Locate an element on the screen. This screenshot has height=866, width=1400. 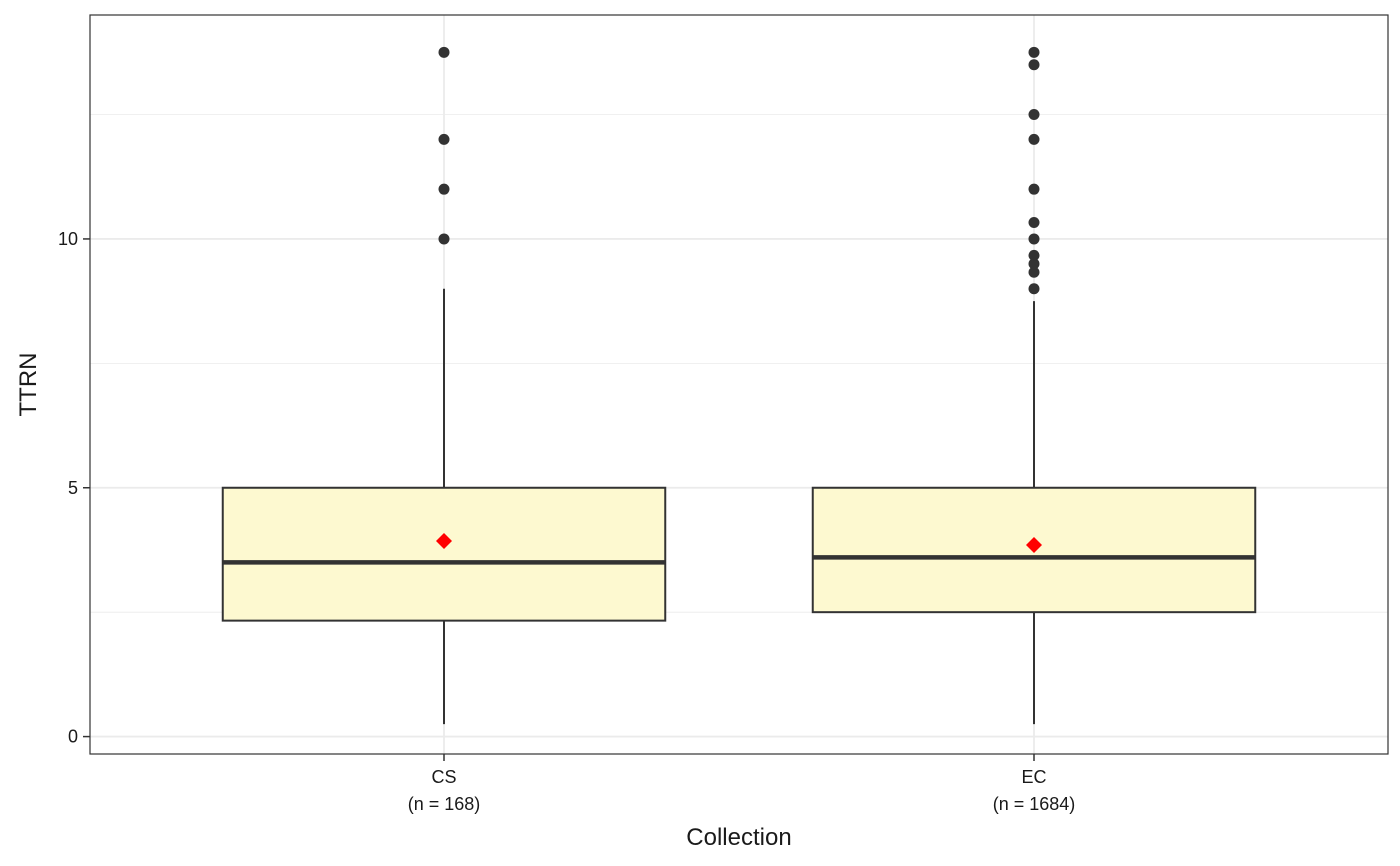
x-tick-label: CS is located at coordinates (443, 777).